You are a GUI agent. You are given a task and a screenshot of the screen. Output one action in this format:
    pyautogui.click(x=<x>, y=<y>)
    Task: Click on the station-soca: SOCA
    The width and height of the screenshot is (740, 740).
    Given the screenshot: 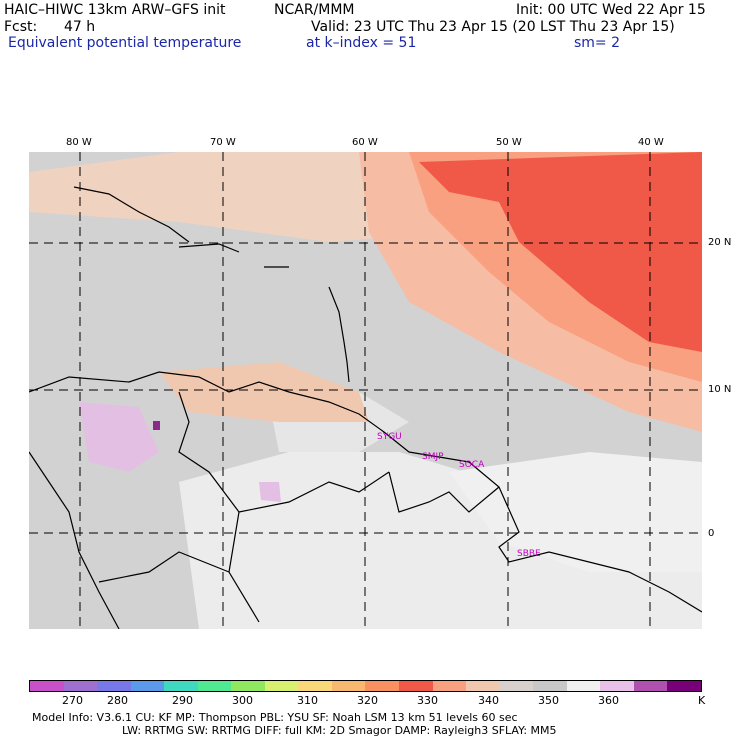 What is the action you would take?
    pyautogui.click(x=472, y=465)
    